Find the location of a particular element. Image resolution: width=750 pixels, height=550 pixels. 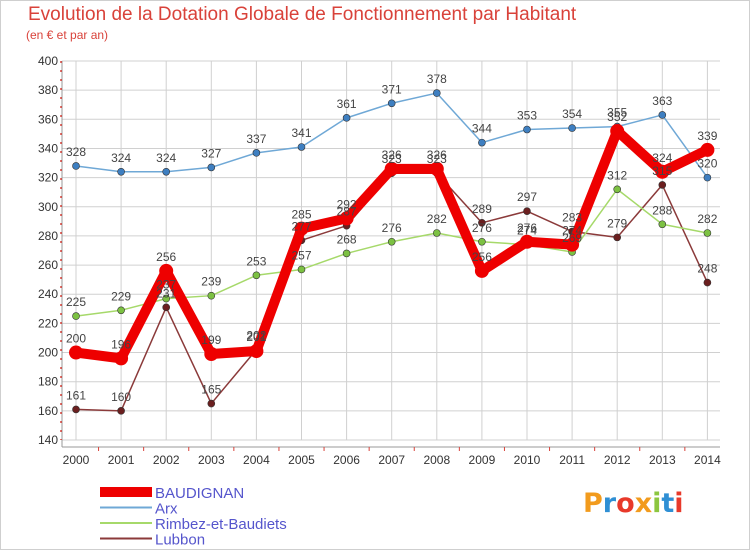

x-tick-label: 2014 is located at coordinates (707, 460).